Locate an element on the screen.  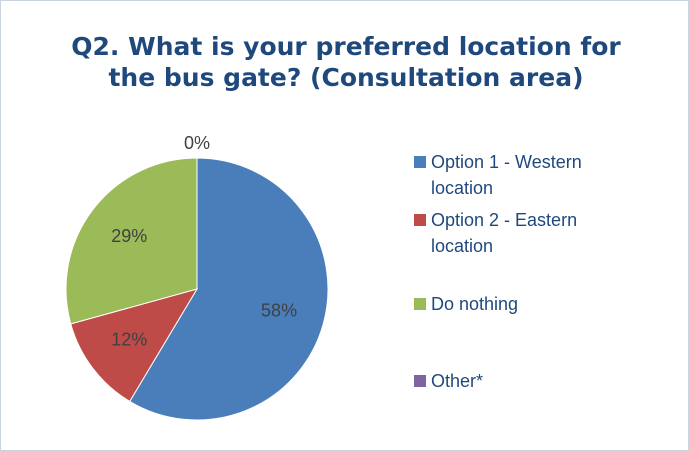
legend-entry: Option 2 - Eastern location is located at coordinates (529, 233).